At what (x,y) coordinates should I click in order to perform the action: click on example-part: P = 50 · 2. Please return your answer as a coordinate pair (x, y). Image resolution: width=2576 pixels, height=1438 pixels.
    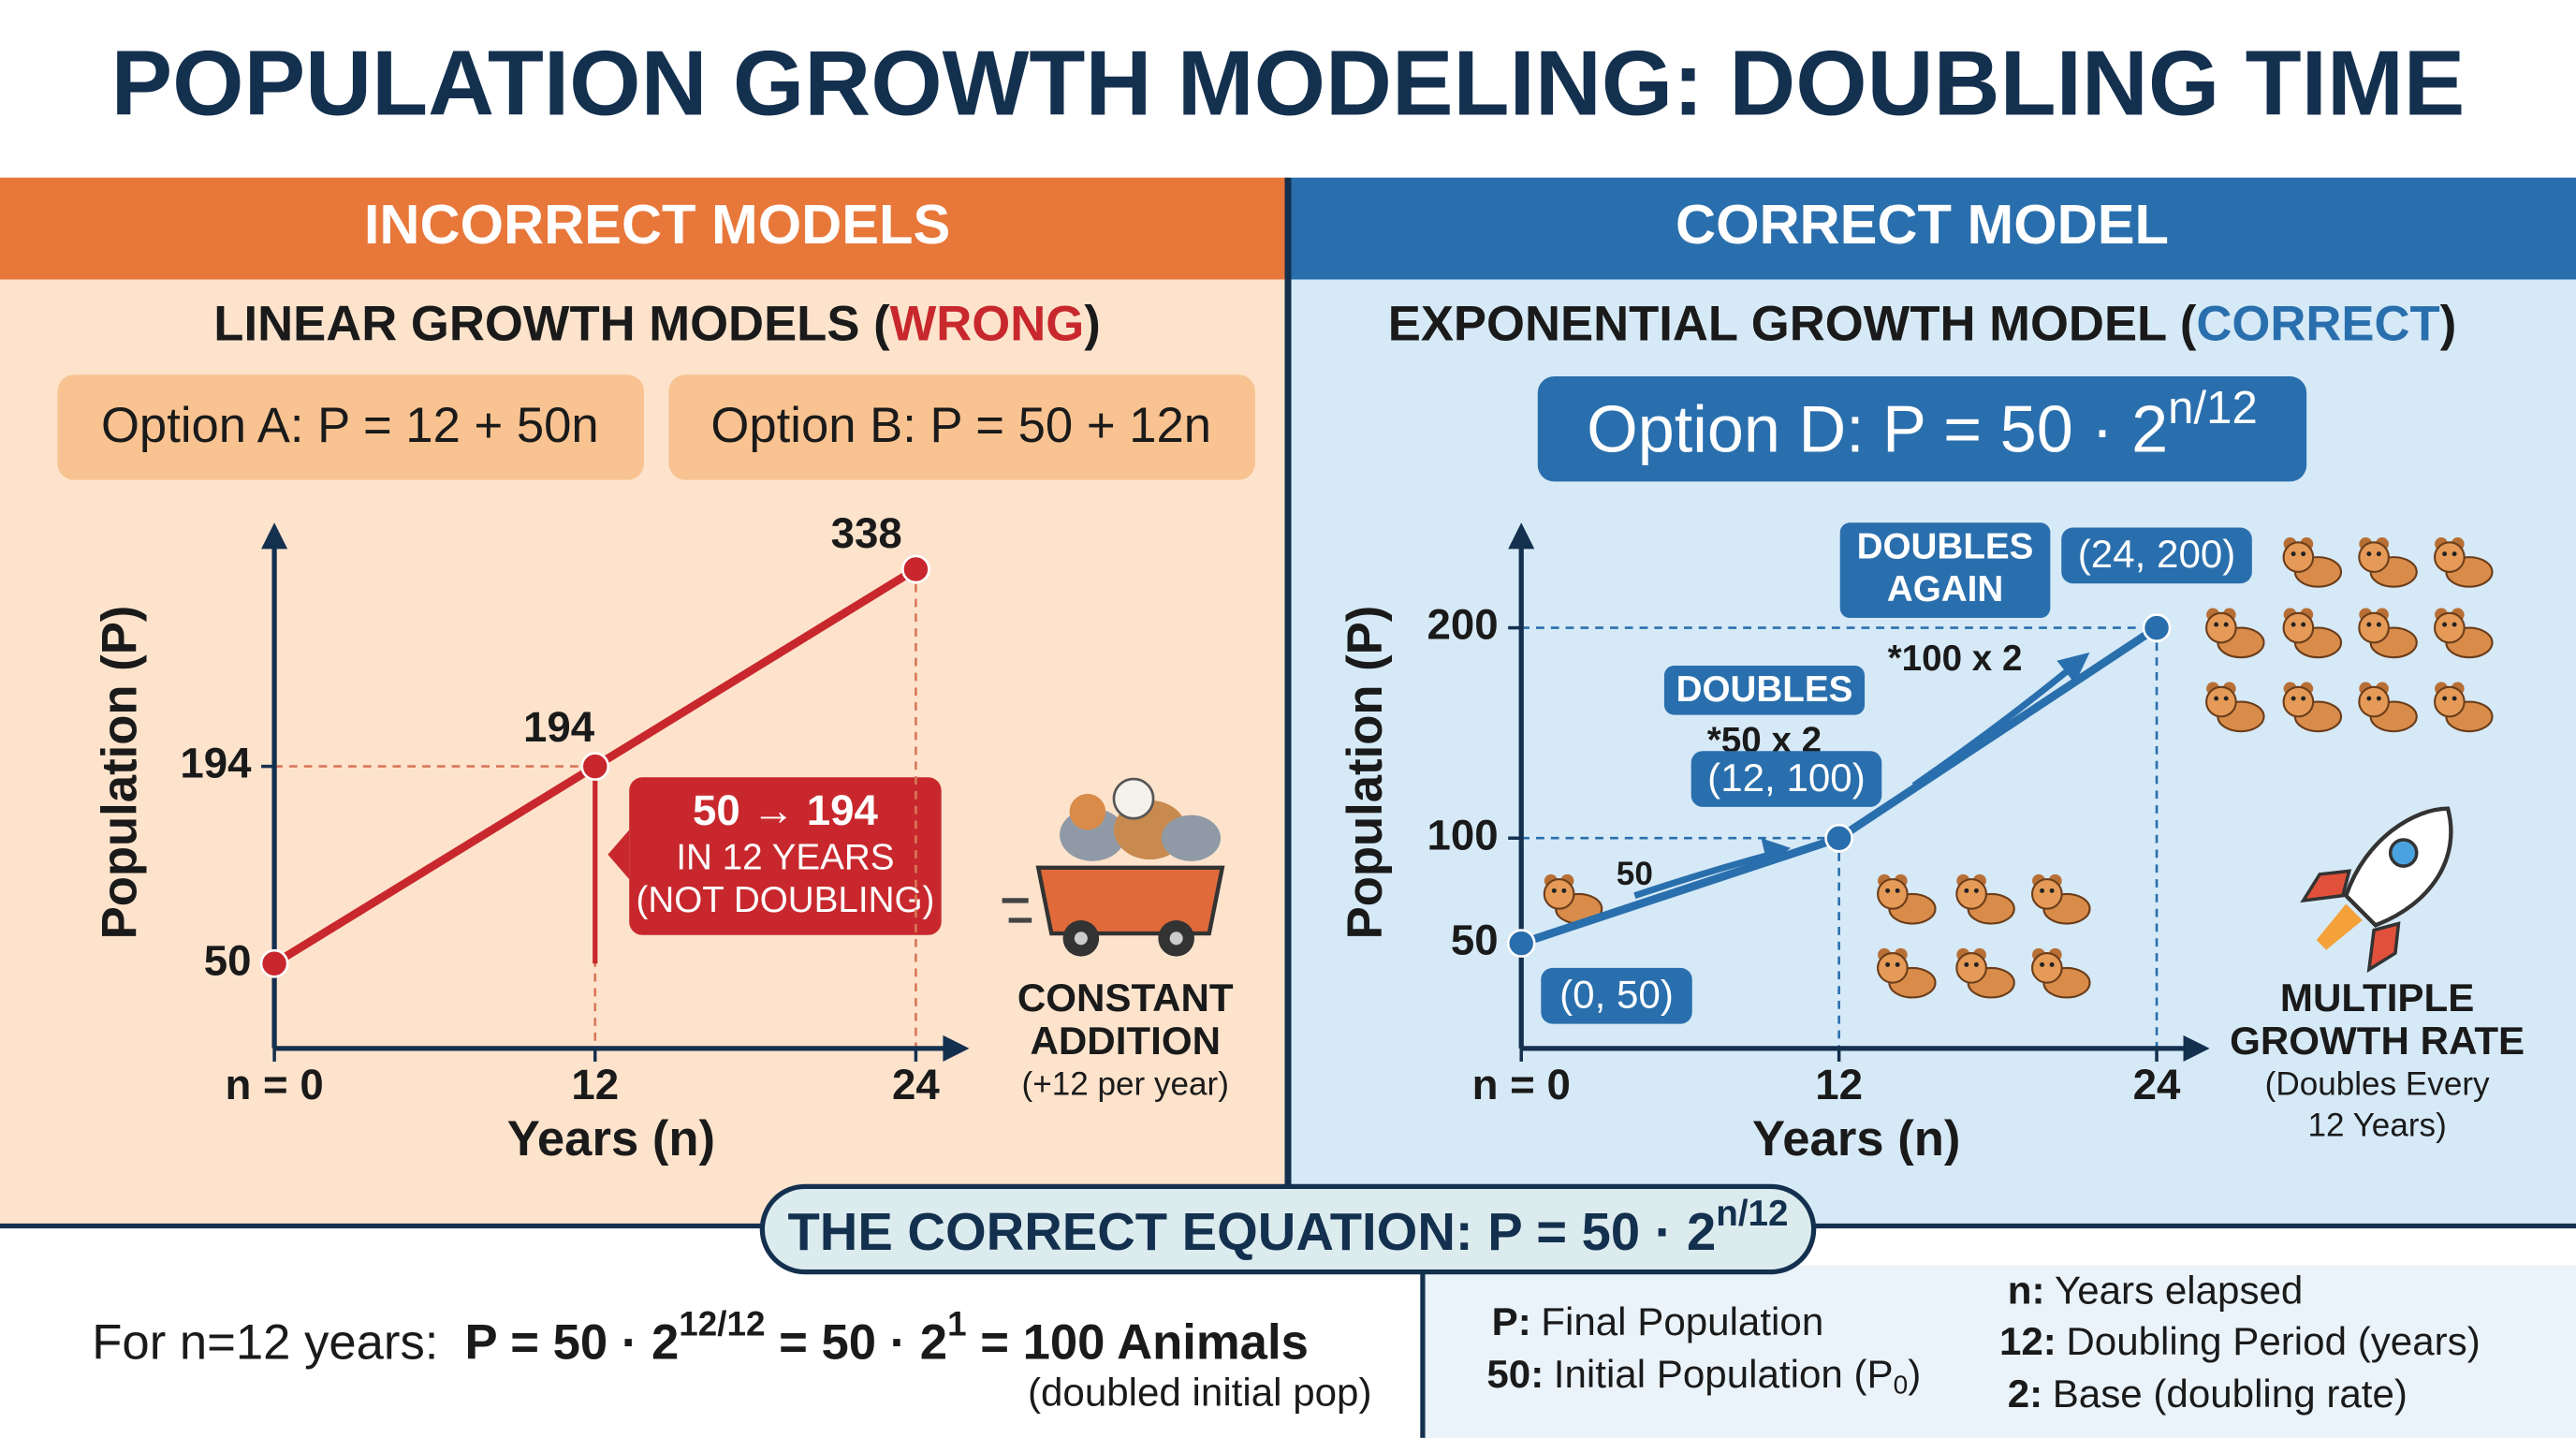
    Looking at the image, I should click on (572, 1342).